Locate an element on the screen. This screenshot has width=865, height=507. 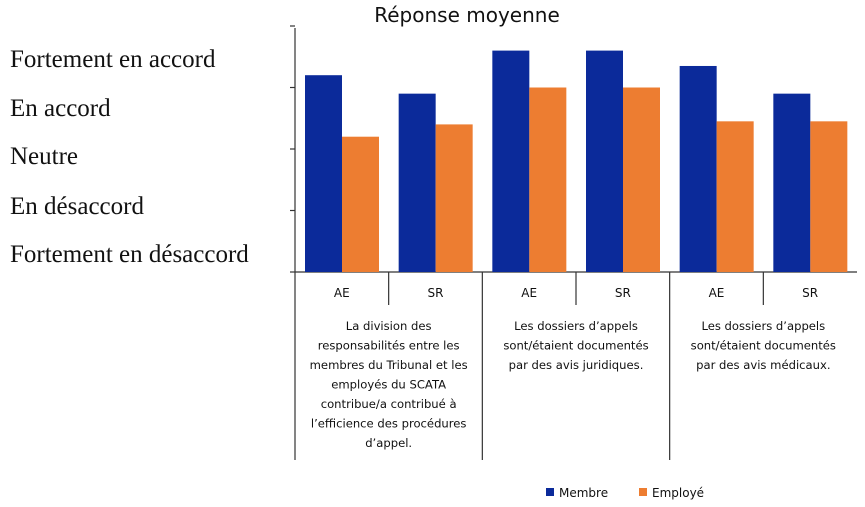
group-label-line: contribue/a contribué à is located at coordinates (389, 404).